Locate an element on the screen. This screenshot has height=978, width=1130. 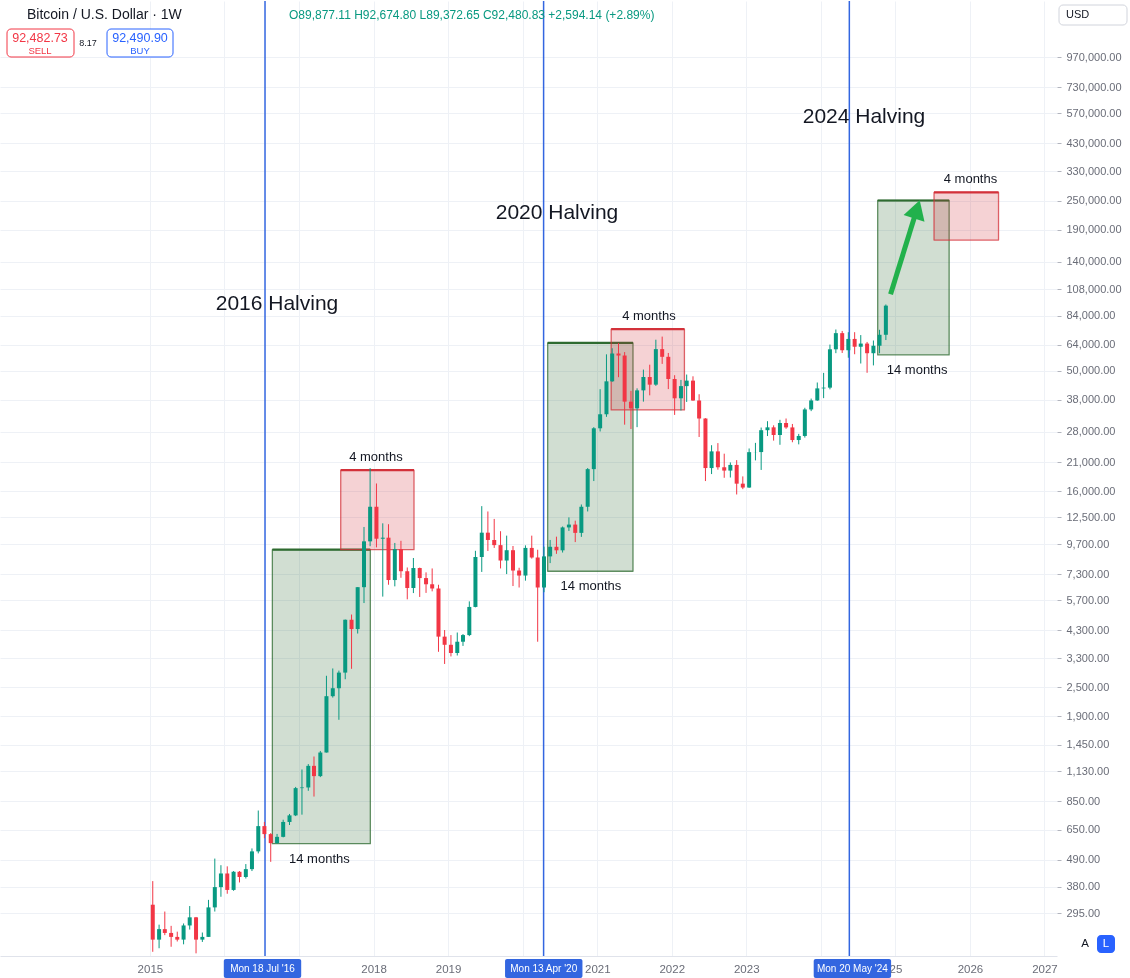
y-tick-label: 570,000.00 is located at coordinates (1094, 112).